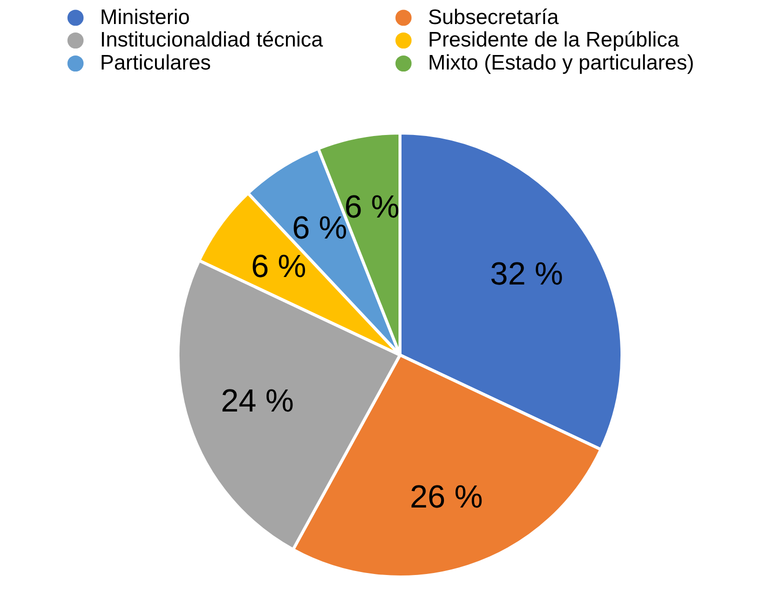  I want to click on legend-label: Ministerio, so click(145, 17).